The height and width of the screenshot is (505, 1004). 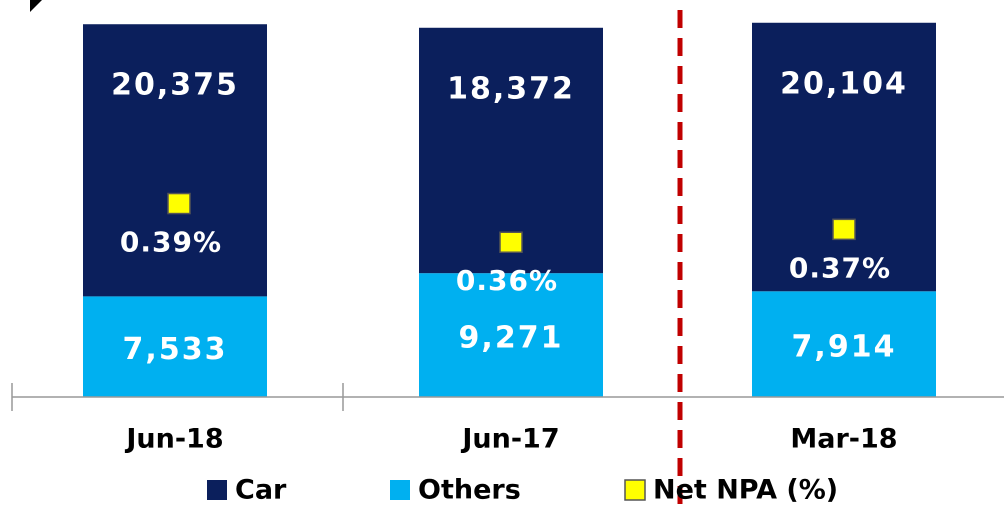 I want to click on value-label: 20,375, so click(x=175, y=85).